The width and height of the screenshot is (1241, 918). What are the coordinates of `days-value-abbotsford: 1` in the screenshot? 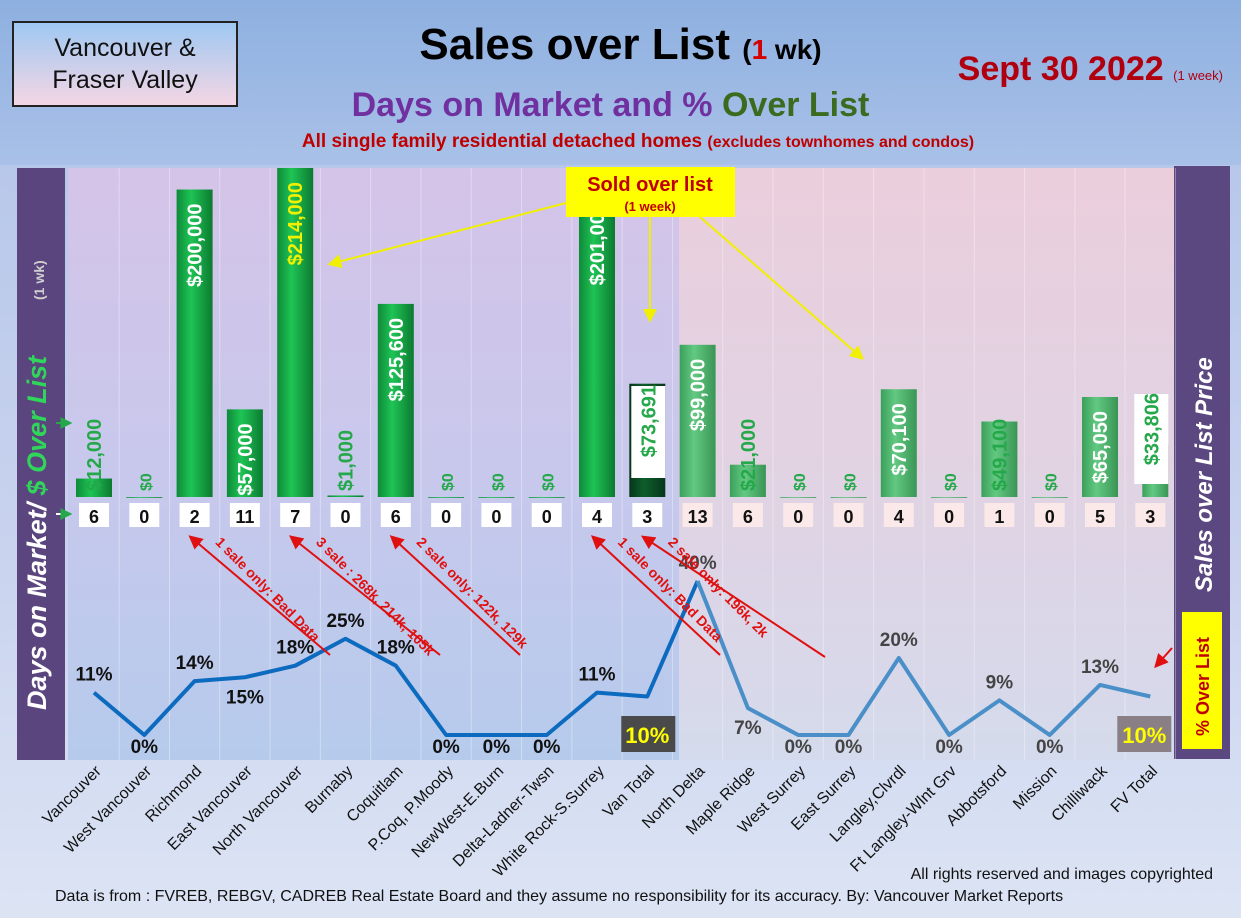 It's located at (999, 517).